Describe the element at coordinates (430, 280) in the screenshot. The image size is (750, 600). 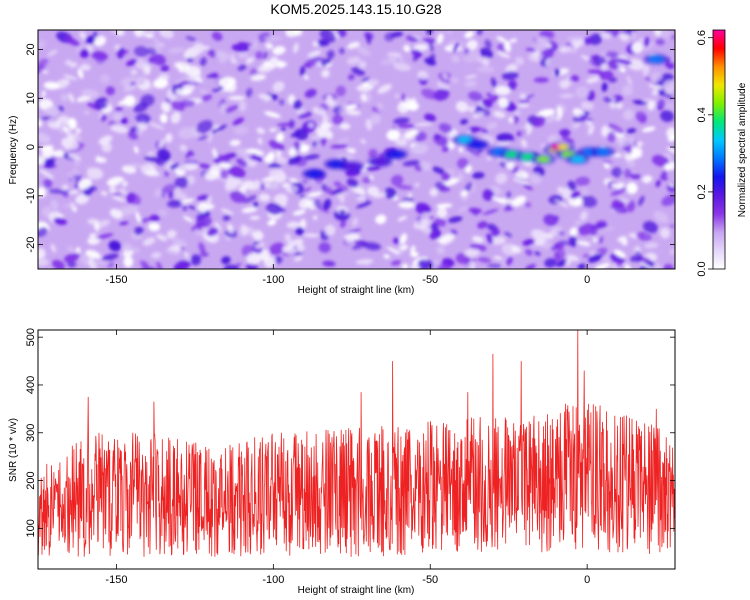
I see `x-tick-label: -50` at that location.